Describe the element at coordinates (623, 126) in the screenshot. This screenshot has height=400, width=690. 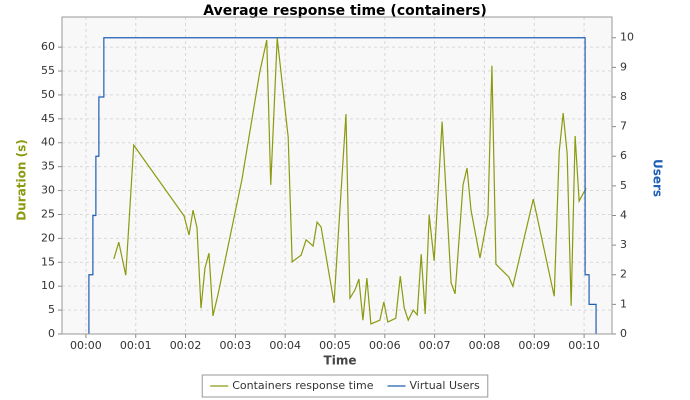
I see `y2-tick-label: 7` at that location.